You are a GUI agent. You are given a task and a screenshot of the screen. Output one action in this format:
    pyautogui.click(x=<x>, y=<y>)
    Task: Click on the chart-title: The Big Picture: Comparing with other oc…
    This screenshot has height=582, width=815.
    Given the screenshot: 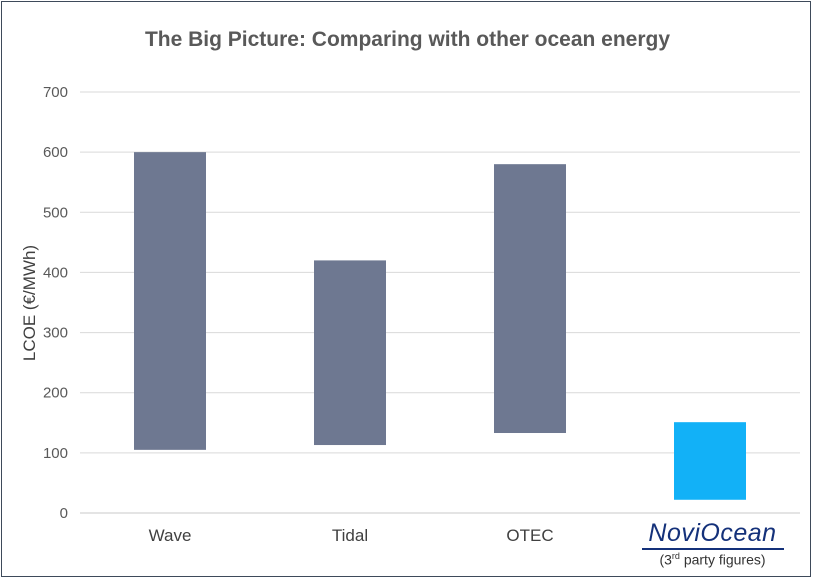 What is the action you would take?
    pyautogui.click(x=407, y=39)
    